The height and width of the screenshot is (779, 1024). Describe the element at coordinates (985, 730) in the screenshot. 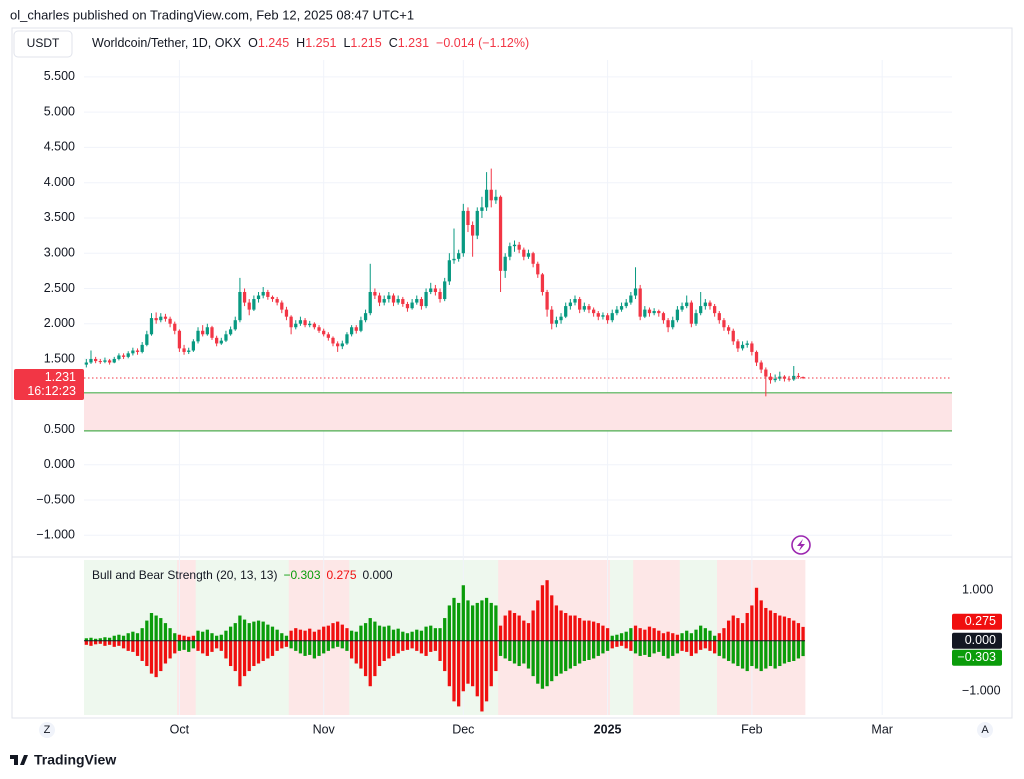

I see `a-button` at that location.